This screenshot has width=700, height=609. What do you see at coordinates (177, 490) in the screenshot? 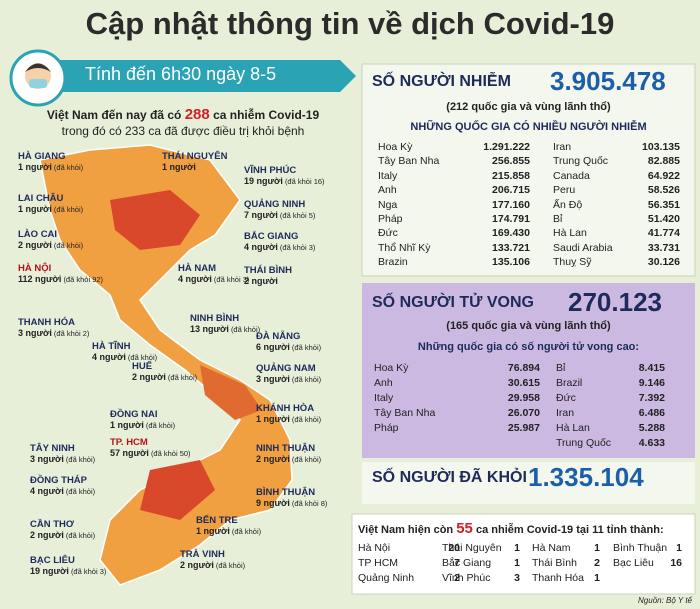
I see `map-region-south` at bounding box center [177, 490].